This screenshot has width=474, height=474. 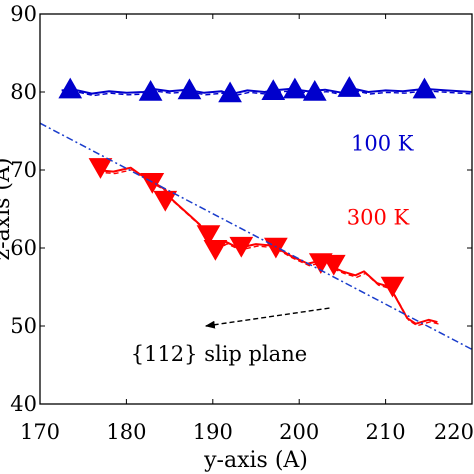 What do you see at coordinates (23, 209) in the screenshot?
I see `y-tick-labels: 40 50 60 70 80 90` at bounding box center [23, 209].